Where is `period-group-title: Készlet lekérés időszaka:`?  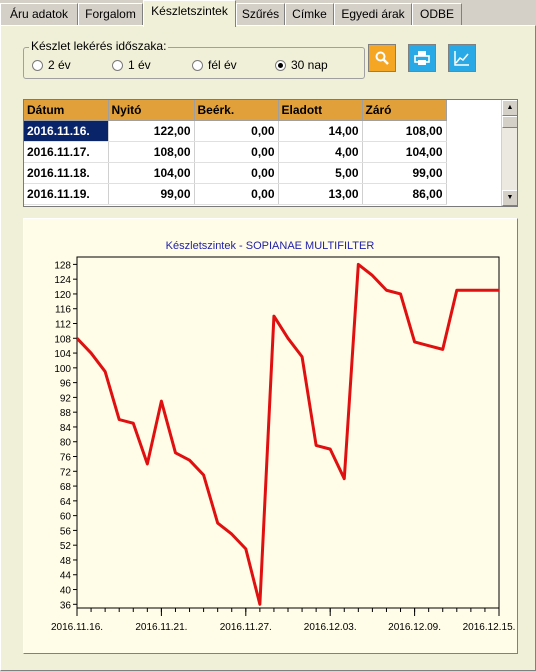
period-group-title: Készlet lekérés időszaka: is located at coordinates (99, 46).